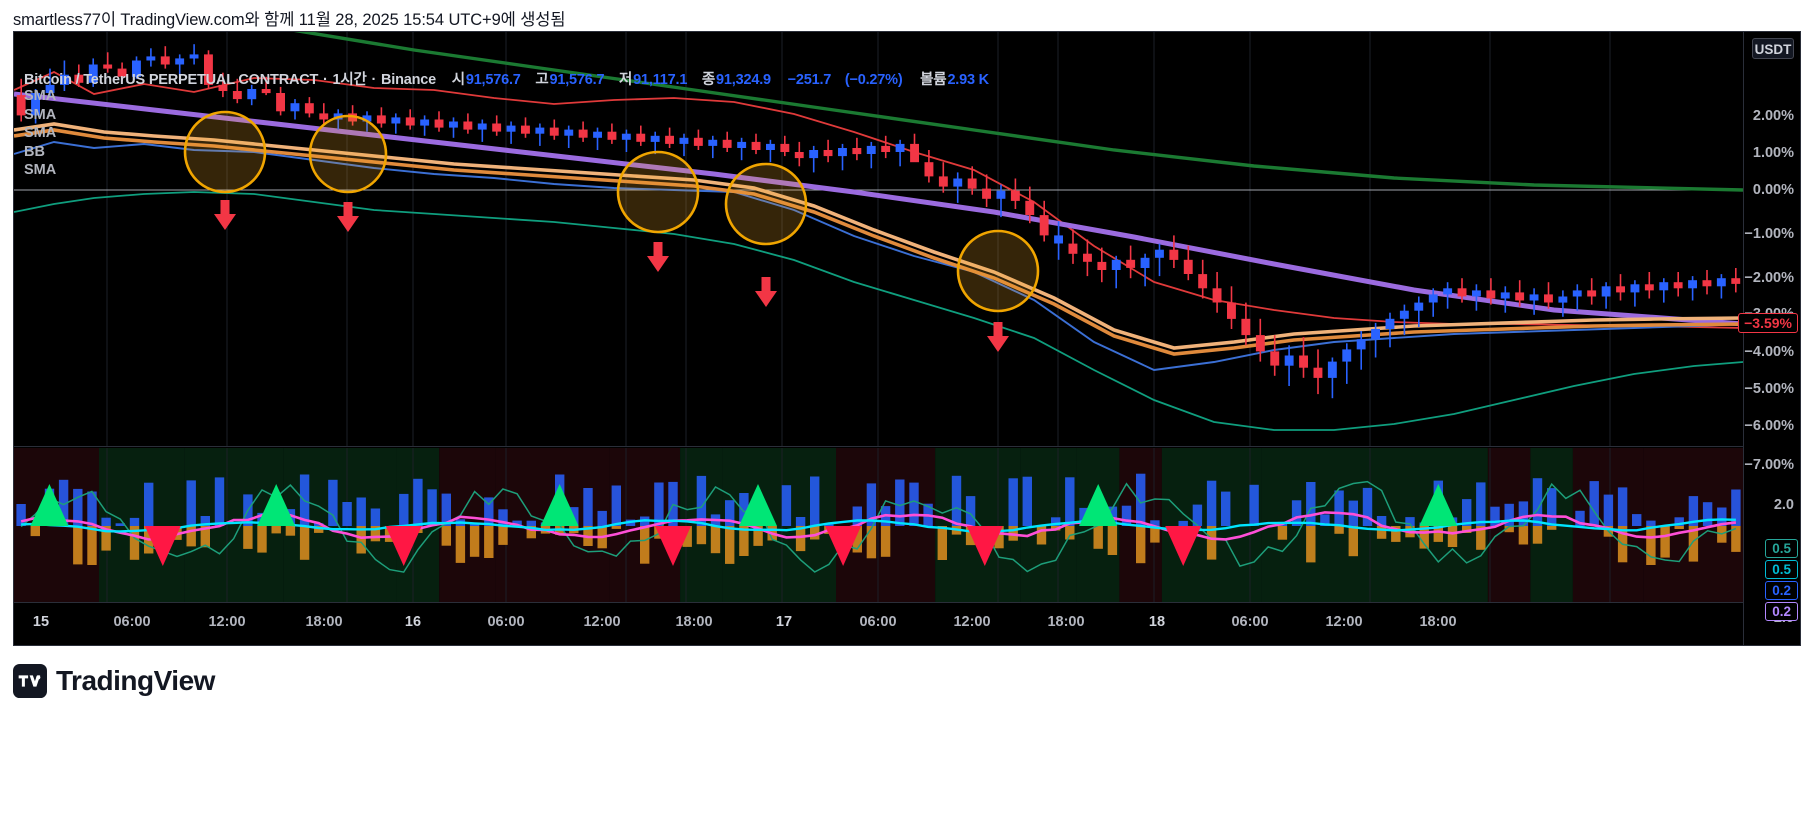 This screenshot has width=1814, height=824. Describe the element at coordinates (349, 80) in the screenshot. I see `symbol-interval: 1시간` at that location.